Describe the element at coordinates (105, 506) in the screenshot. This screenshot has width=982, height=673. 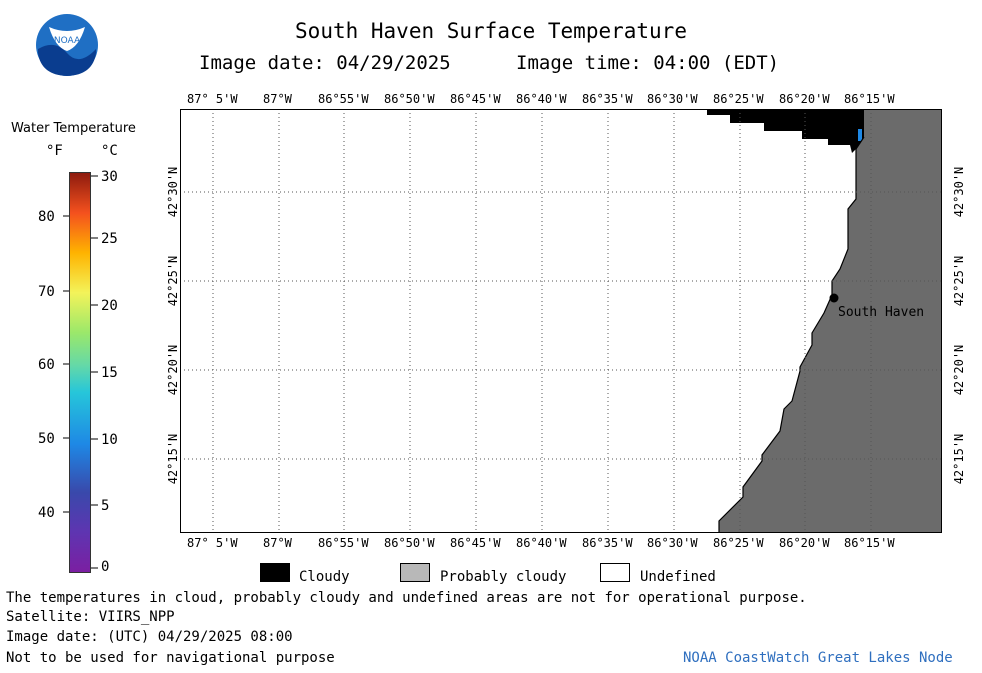
I see `c-tick: 5` at that location.